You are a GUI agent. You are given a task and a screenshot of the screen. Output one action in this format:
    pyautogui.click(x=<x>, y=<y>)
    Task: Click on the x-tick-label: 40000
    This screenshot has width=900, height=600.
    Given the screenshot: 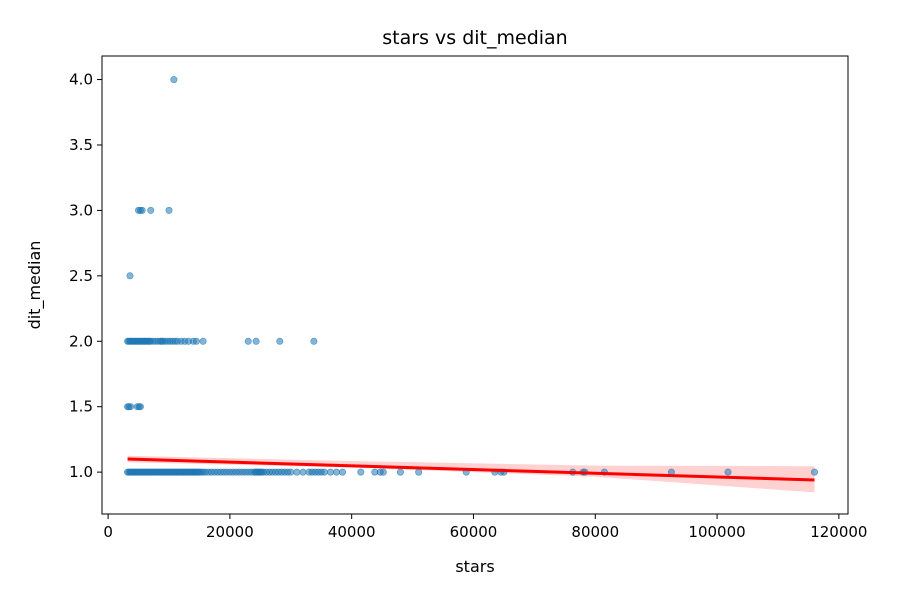 What is the action you would take?
    pyautogui.click(x=352, y=532)
    